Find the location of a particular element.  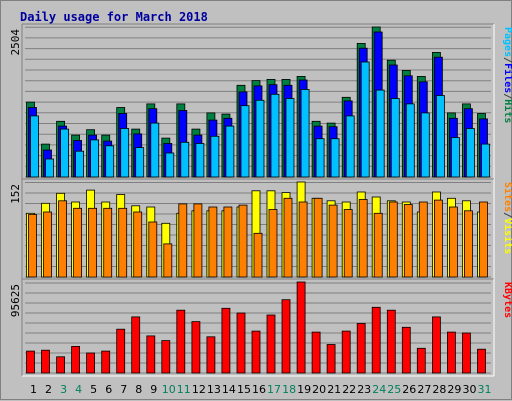

x-tick-label-day-30: 30 is located at coordinates (470, 389).